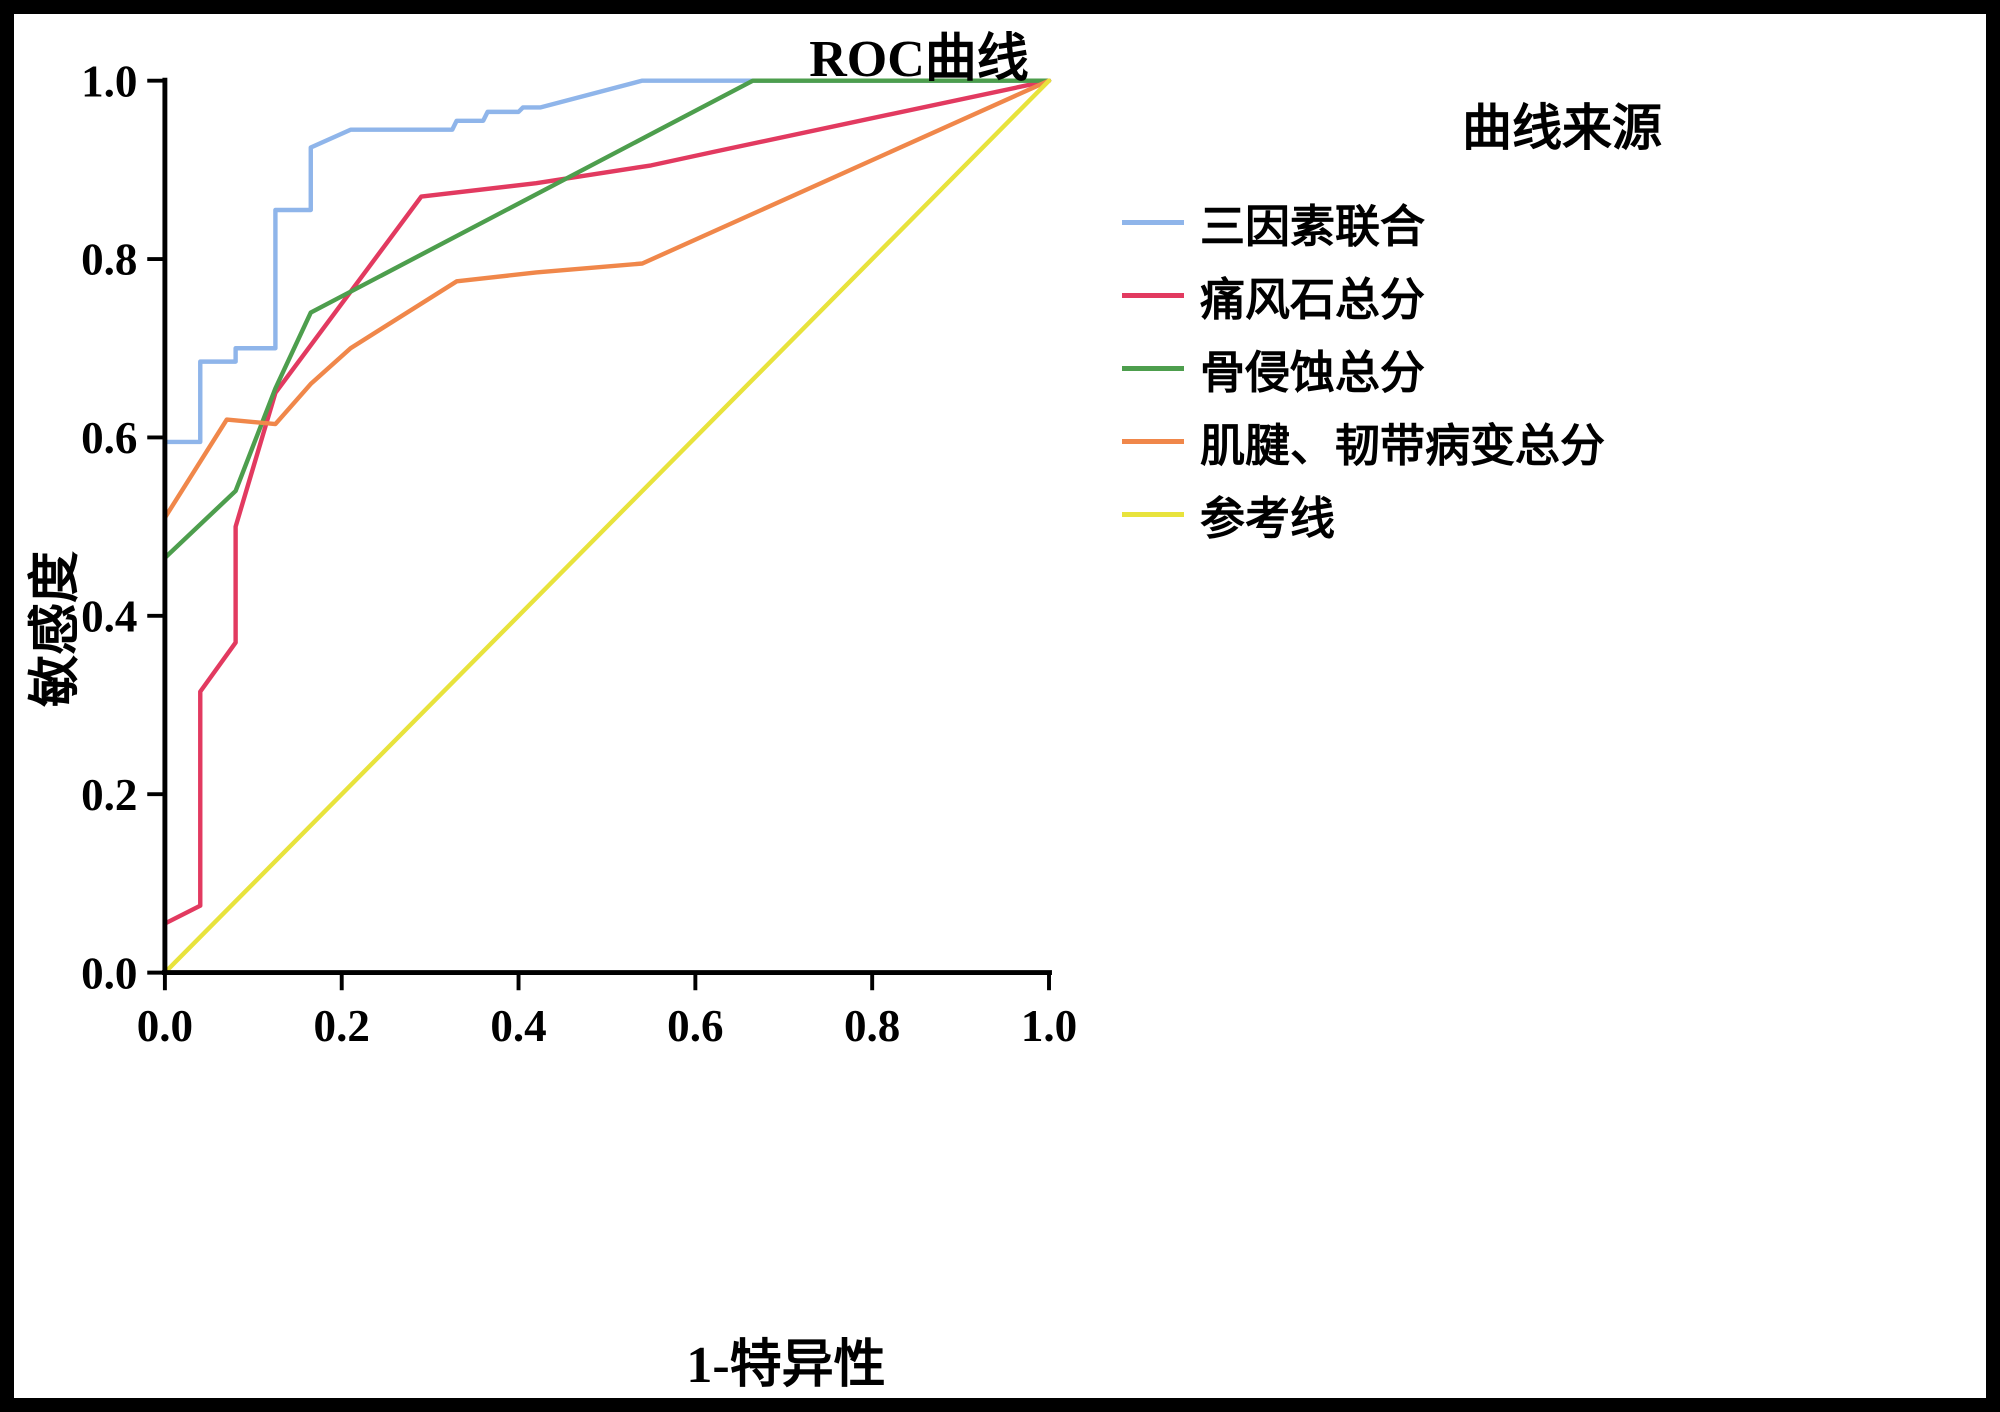 The width and height of the screenshot is (2000, 1412). I want to click on chart-title: ROC曲线, so click(919, 59).